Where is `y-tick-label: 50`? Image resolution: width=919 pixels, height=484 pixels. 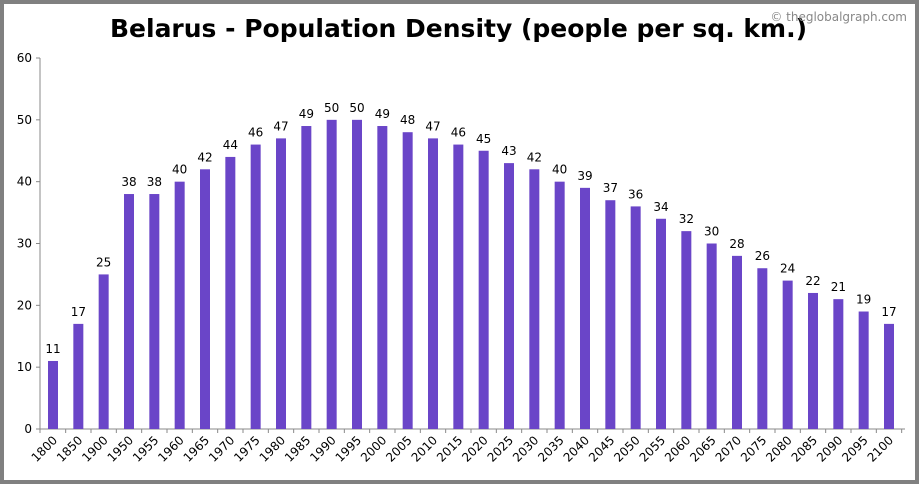 y-tick-label: 50 is located at coordinates (24, 120).